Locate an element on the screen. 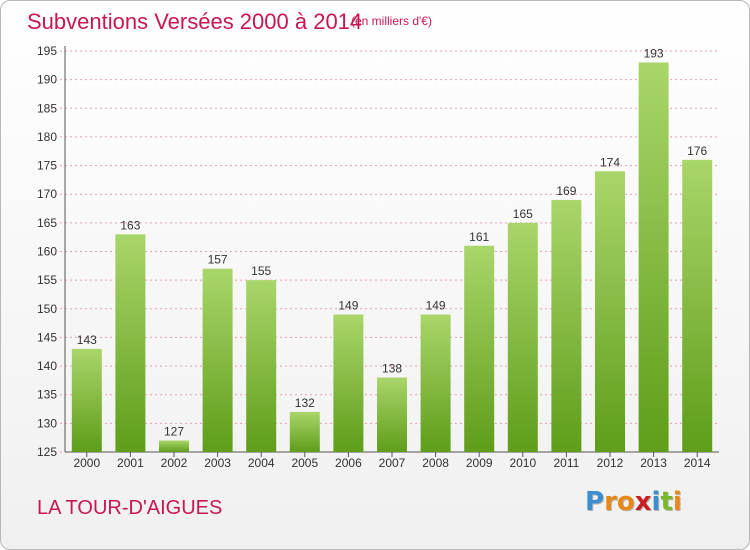  bar-2008 is located at coordinates (435, 383).